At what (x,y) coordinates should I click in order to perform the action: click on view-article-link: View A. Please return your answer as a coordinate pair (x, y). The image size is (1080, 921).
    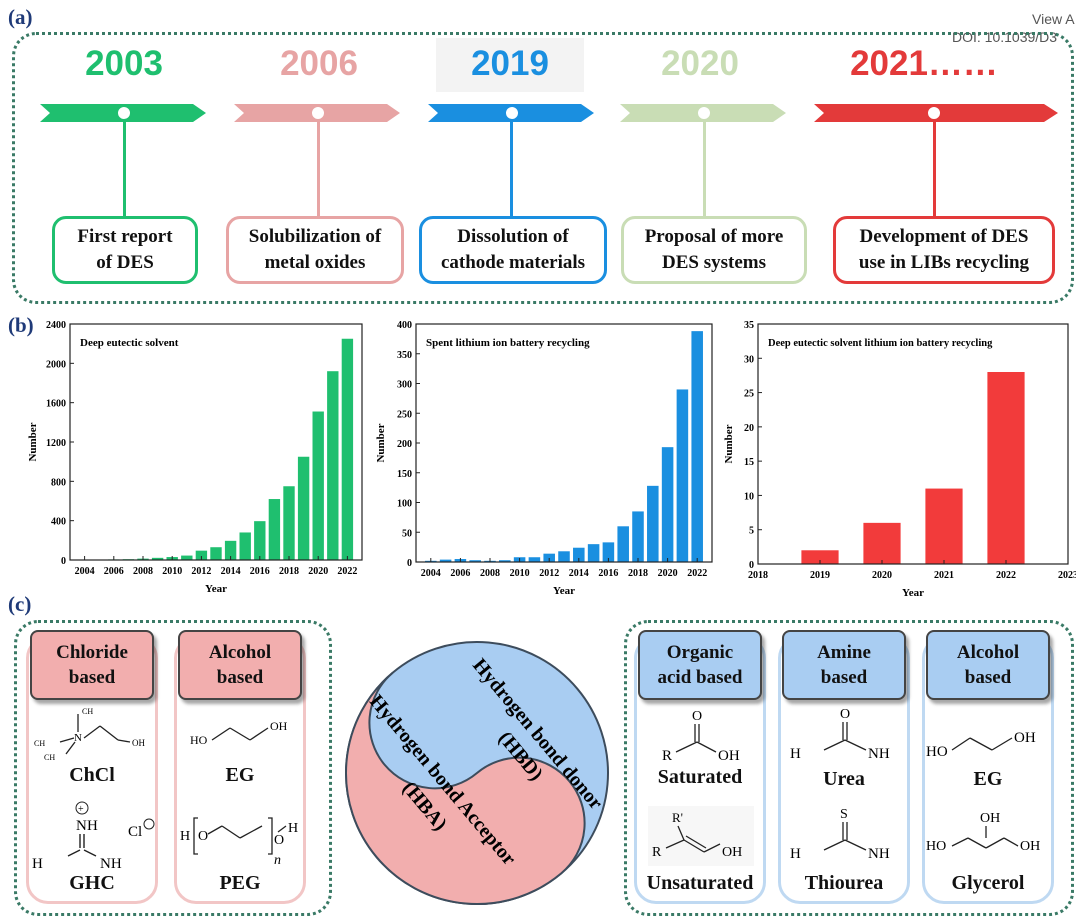
    Looking at the image, I should click on (1053, 19).